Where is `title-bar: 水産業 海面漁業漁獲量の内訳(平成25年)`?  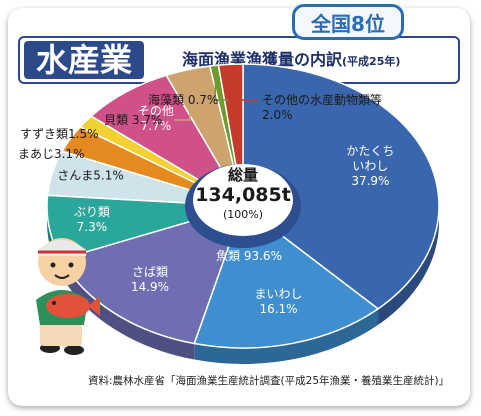 title-bar: 水産業 海面漁業漁獲量の内訳(平成25年) is located at coordinates (239, 60).